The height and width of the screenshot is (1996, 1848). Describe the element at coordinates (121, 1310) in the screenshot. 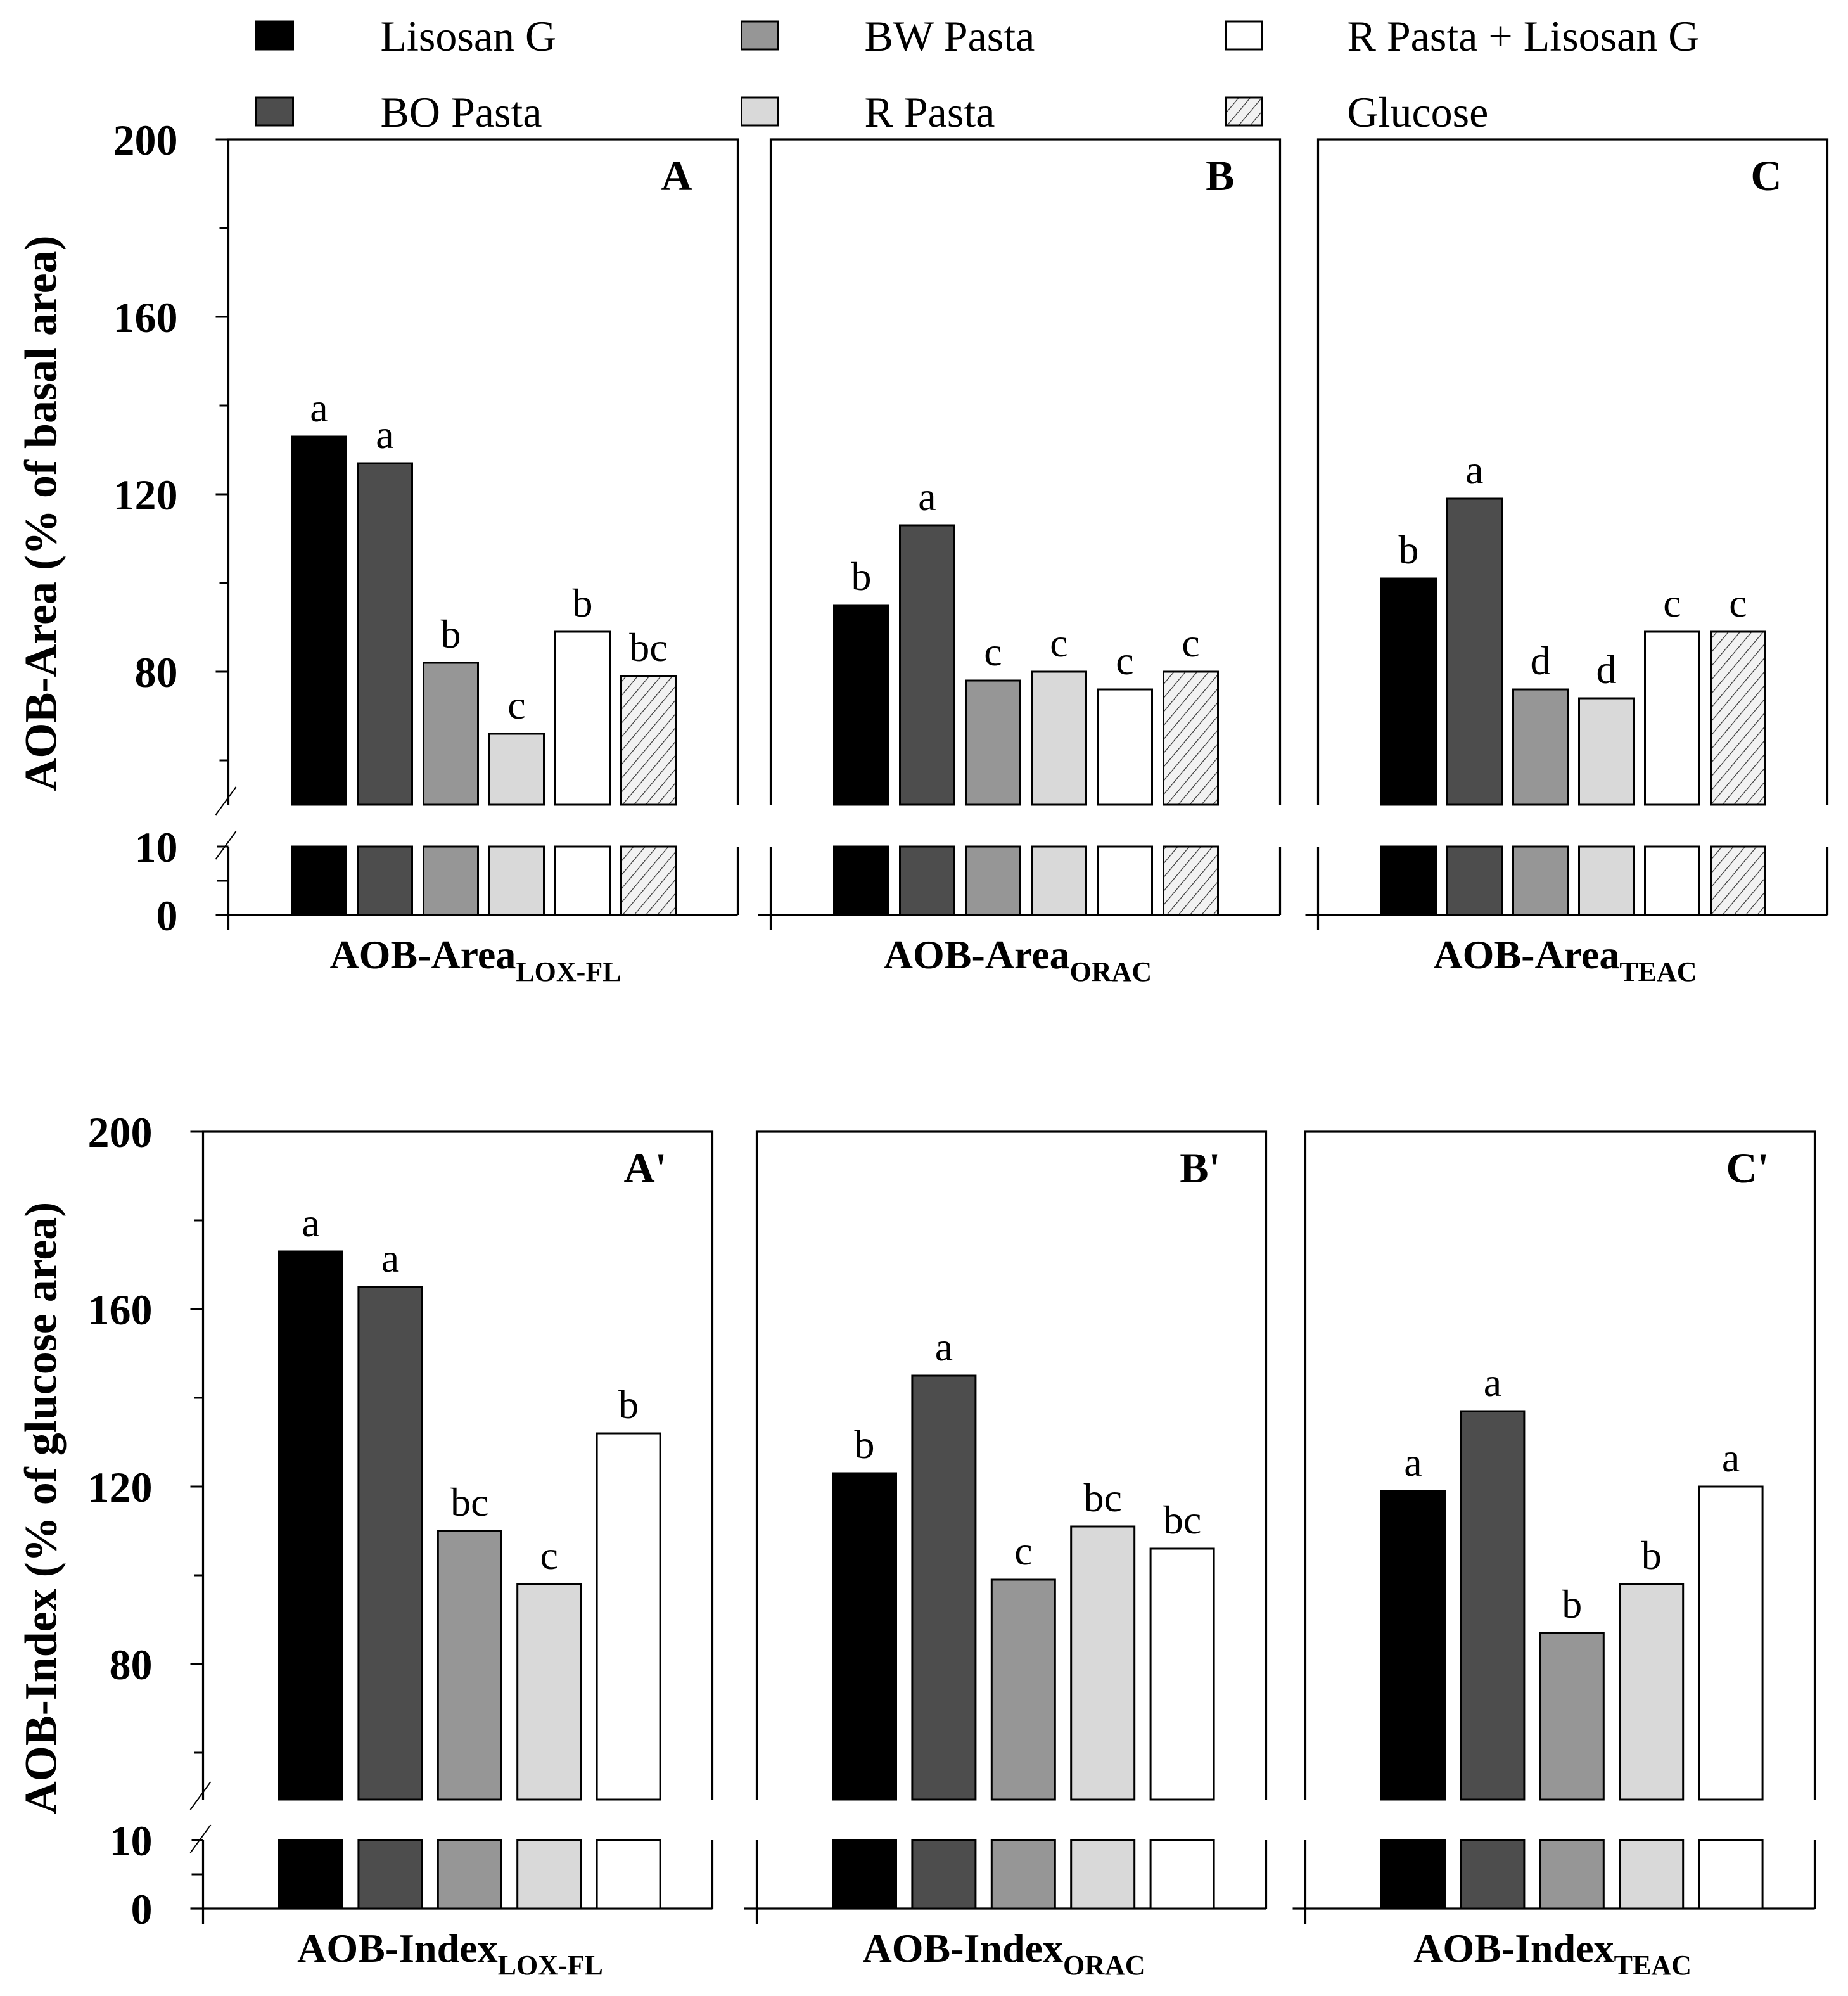

I see `y-tick-label: 160` at that location.